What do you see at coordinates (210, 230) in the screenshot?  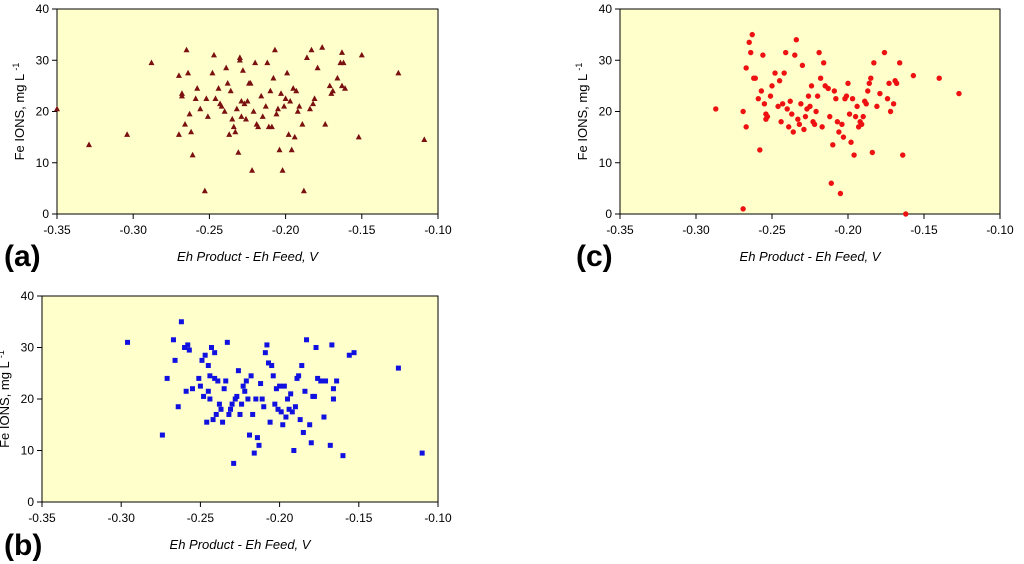 I see `x-tick-label-a: -0.25` at bounding box center [210, 230].